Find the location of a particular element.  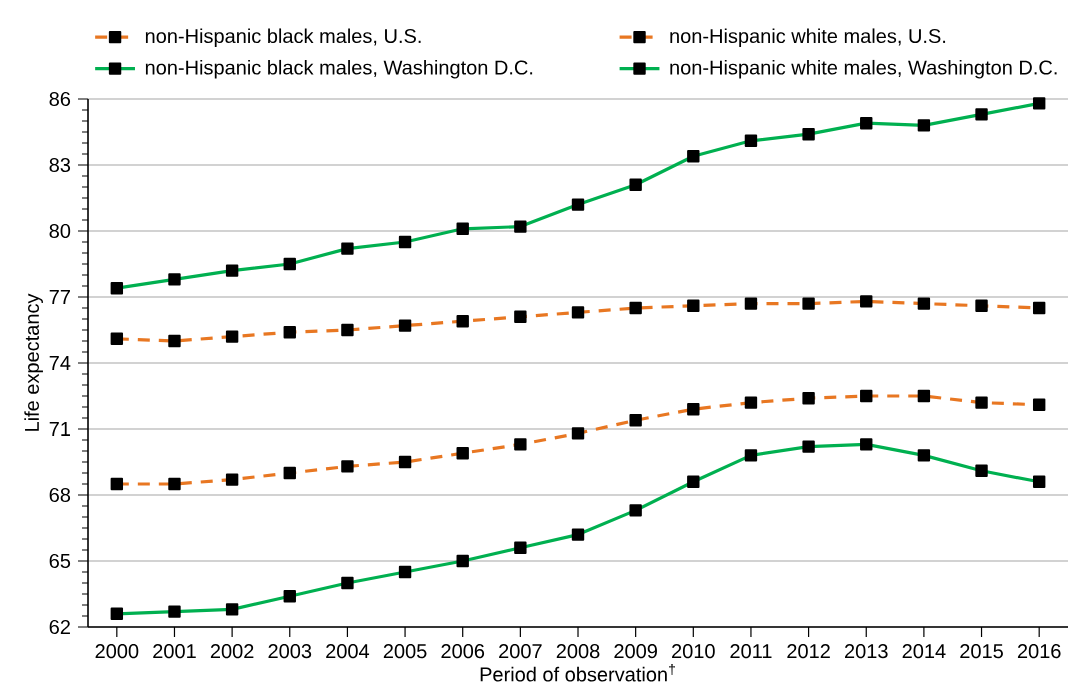

x-tick-label: 2007 is located at coordinates (520, 651).